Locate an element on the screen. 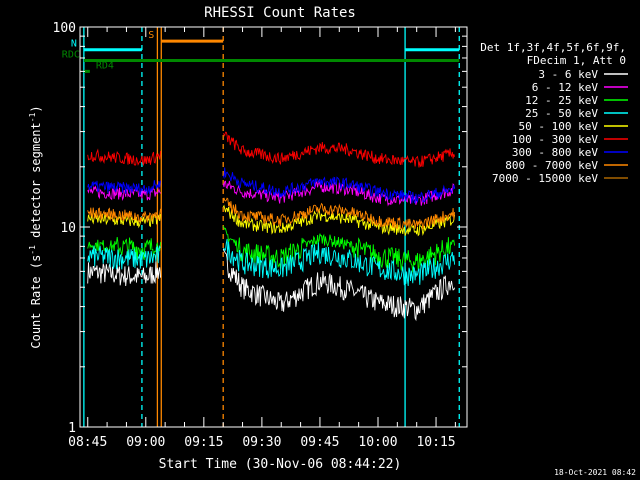  legend-entry-label: 50 - 100 keV is located at coordinates (559, 126).